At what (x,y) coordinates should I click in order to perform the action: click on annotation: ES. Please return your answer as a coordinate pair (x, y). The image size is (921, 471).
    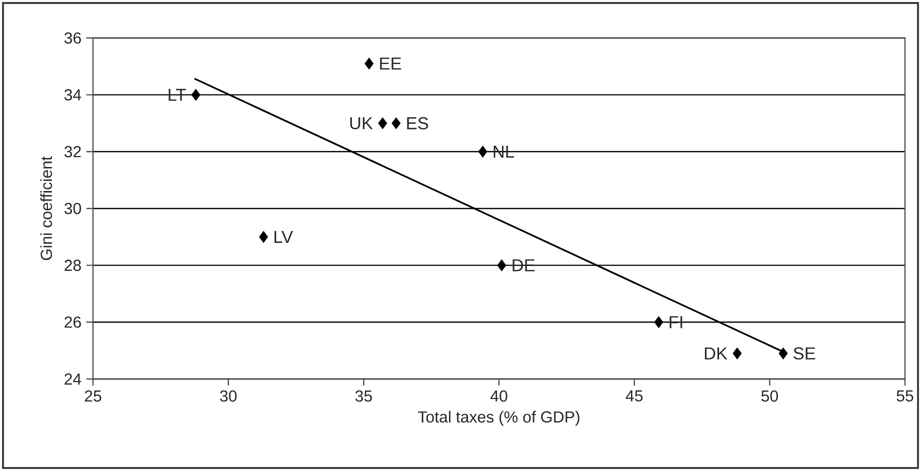
    Looking at the image, I should click on (417, 123).